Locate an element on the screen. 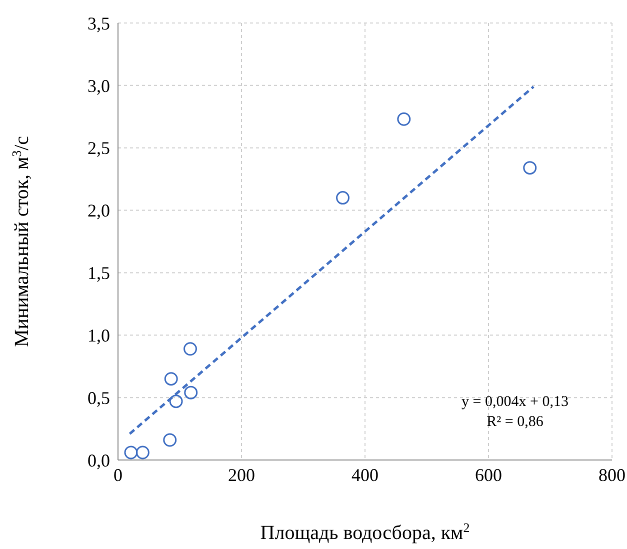  y-tick-label: 0,5 is located at coordinates (99, 398).